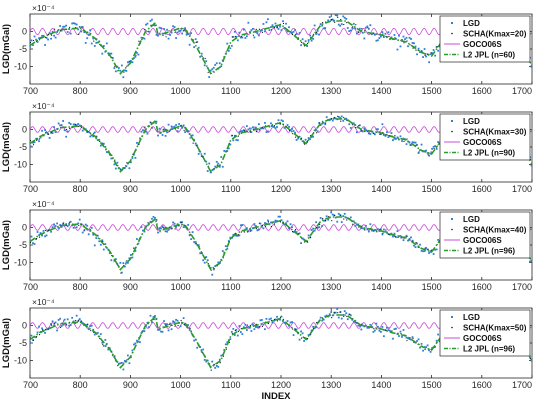  What do you see at coordinates (331, 287) in the screenshot?
I see `x-tick-label: 1300` at bounding box center [331, 287].